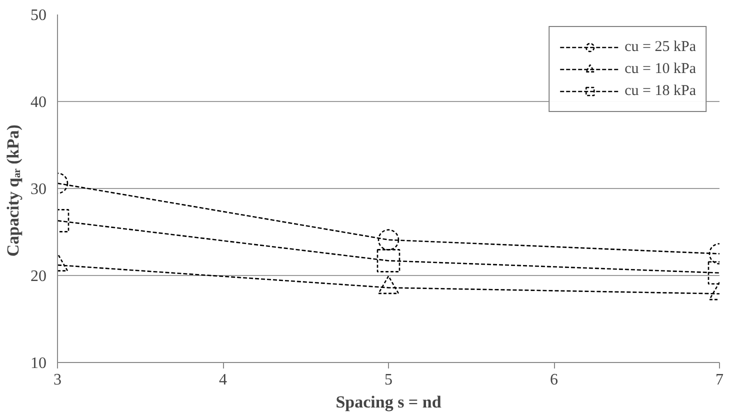  Describe the element at coordinates (38, 363) in the screenshot. I see `y-tick-label: 10` at that location.